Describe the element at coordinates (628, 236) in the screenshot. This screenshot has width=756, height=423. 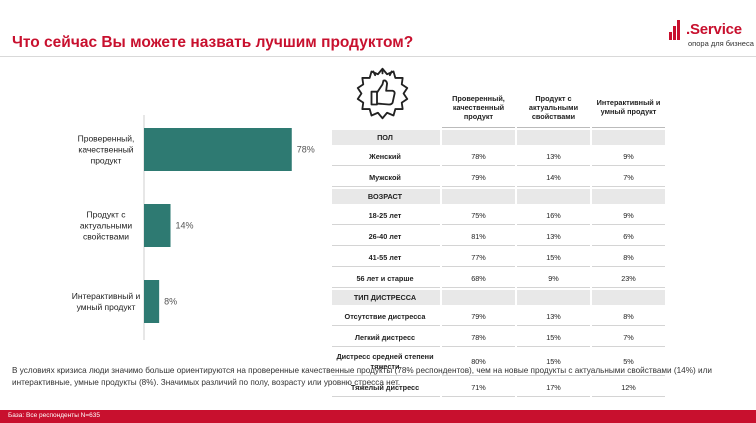
I see `table-cell: 6%` at that location.